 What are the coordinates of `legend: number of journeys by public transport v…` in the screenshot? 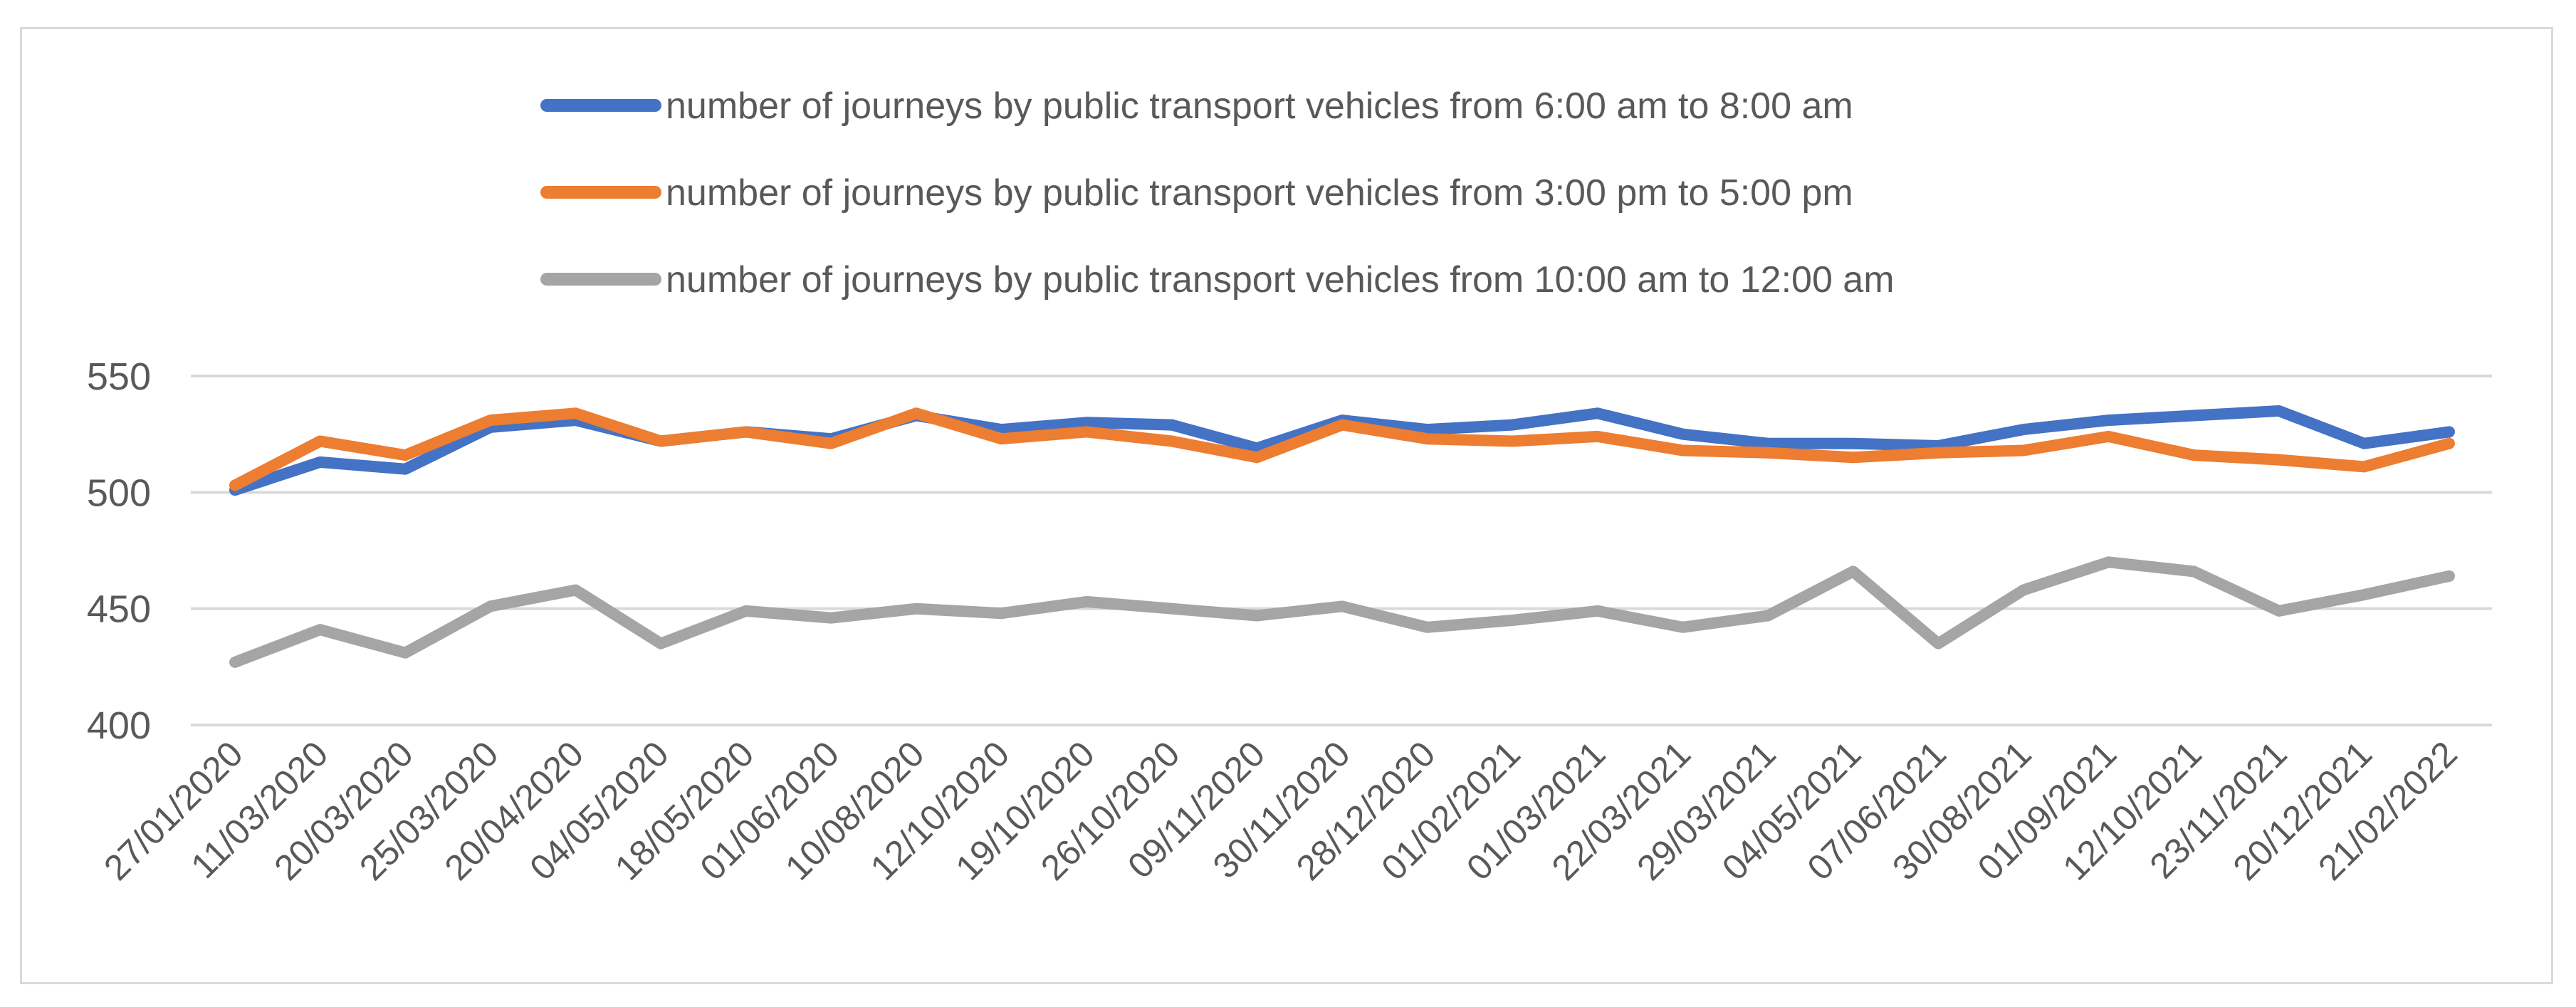 It's located at (1217, 193).